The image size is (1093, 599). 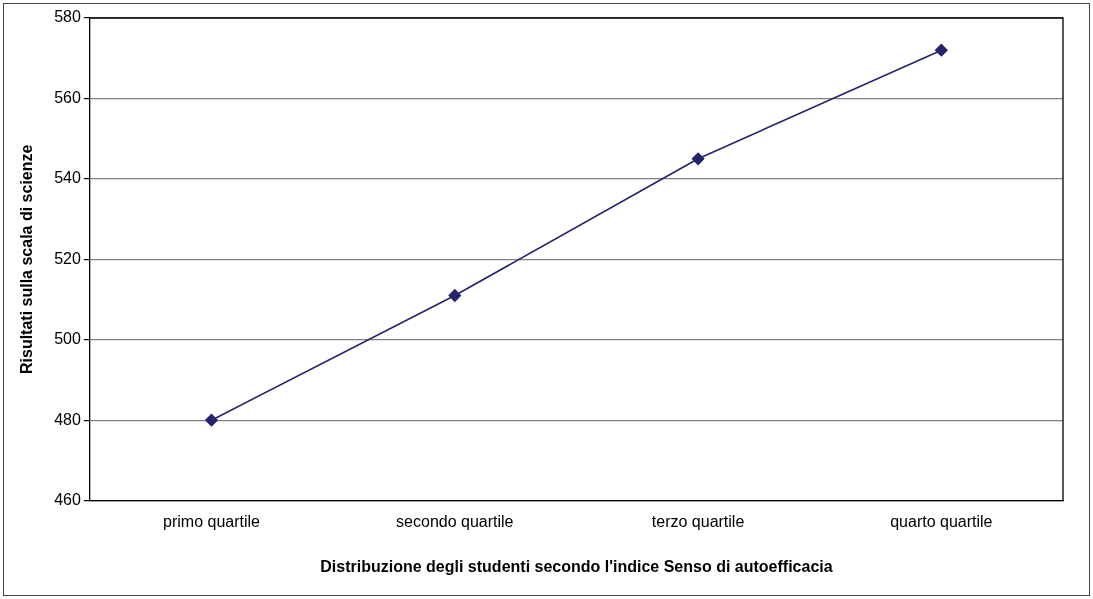 What do you see at coordinates (941, 521) in the screenshot?
I see `x-tick-label: quarto quartile` at bounding box center [941, 521].